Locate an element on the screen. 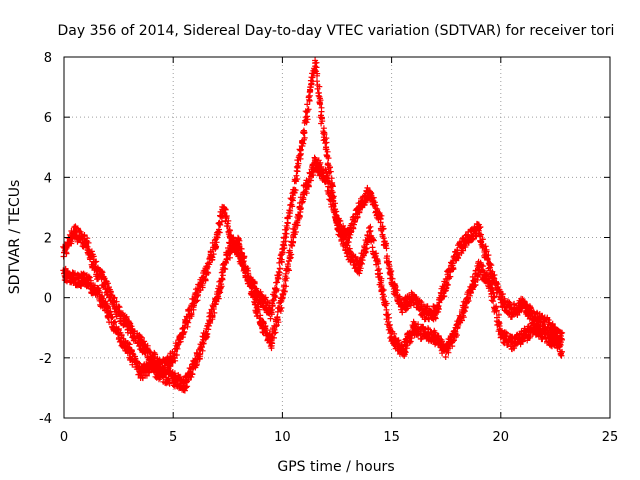 This screenshot has width=640, height=480. x-tick-label: 0 is located at coordinates (64, 437).